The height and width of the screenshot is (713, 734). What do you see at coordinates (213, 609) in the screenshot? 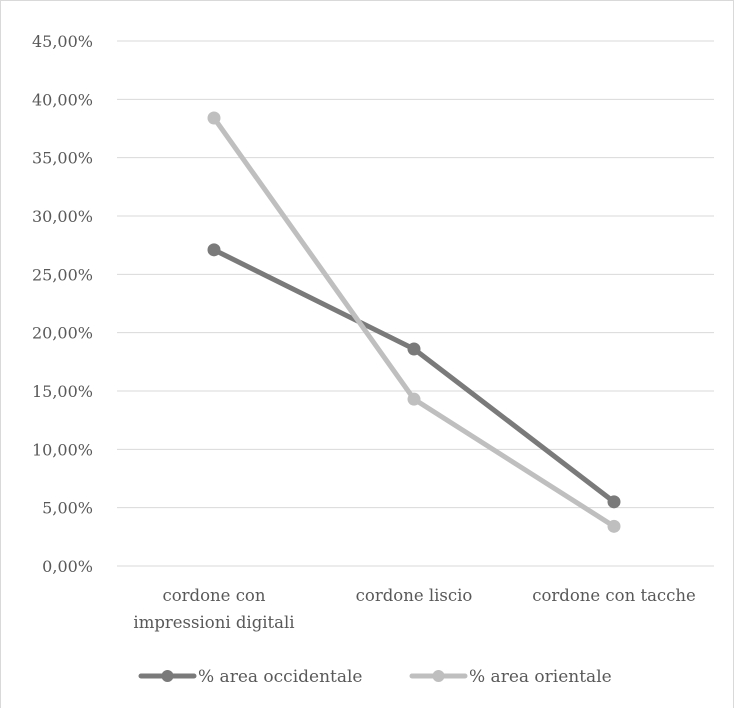
I see `x-category-label: cordone con impressioni digitali` at bounding box center [213, 609].